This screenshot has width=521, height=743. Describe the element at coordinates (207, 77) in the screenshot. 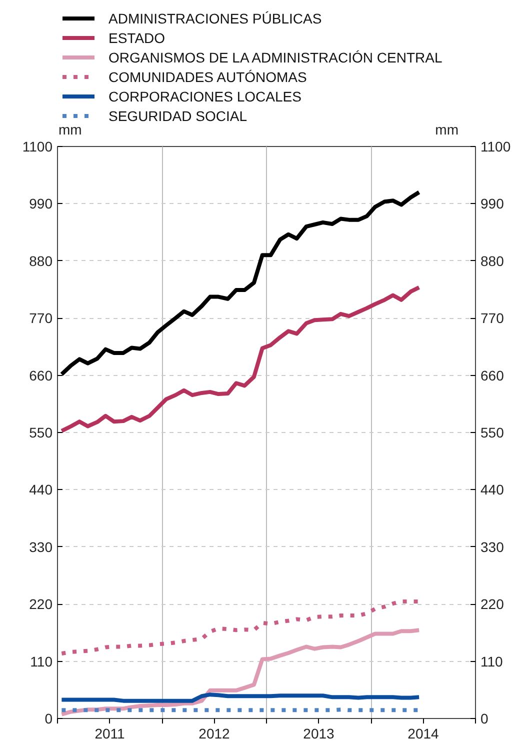

I see `legend-label: COMUNIDADES AUTÓNOMAS` at that location.